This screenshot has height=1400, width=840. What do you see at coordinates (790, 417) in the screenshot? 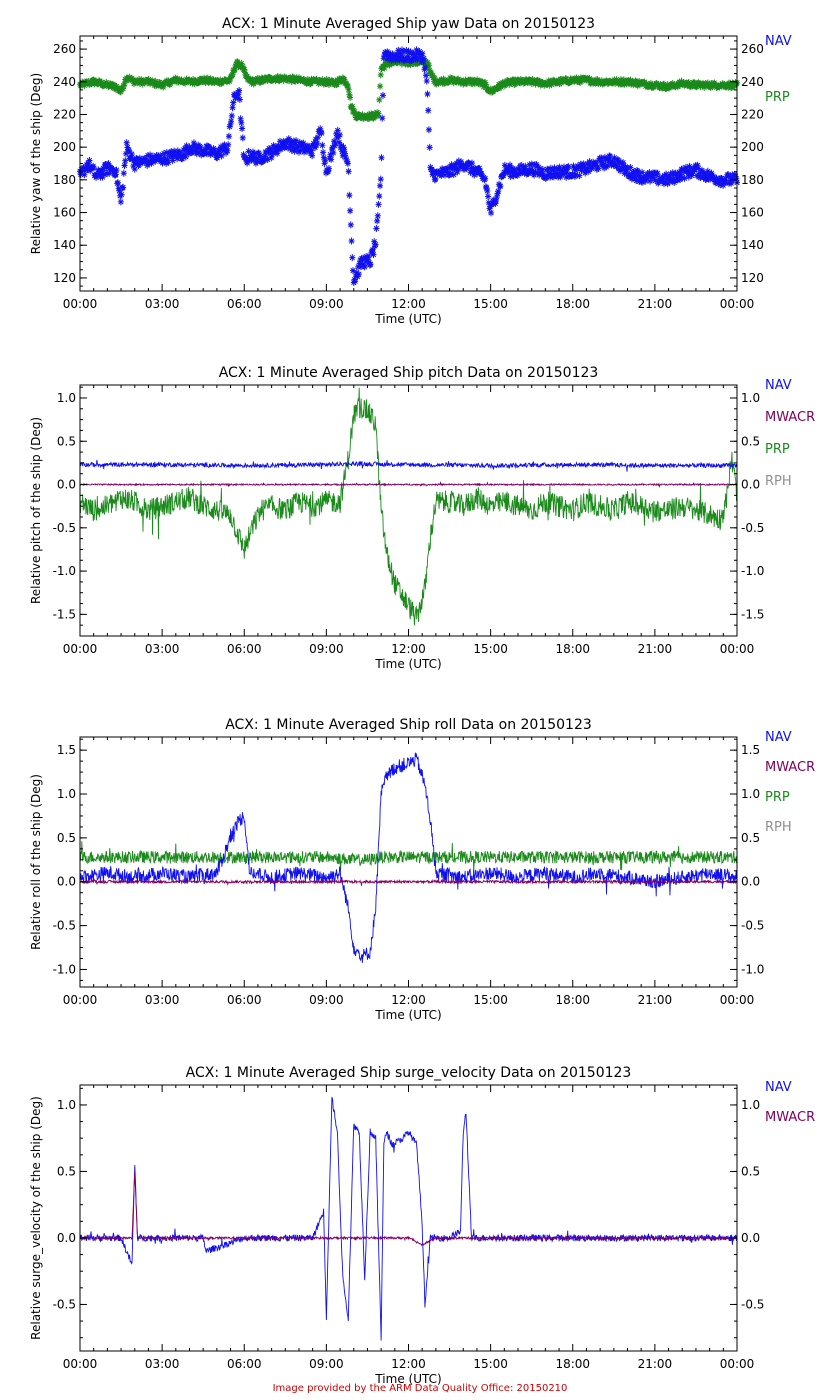
I see `legend-mwacr: MWACR` at bounding box center [790, 417].